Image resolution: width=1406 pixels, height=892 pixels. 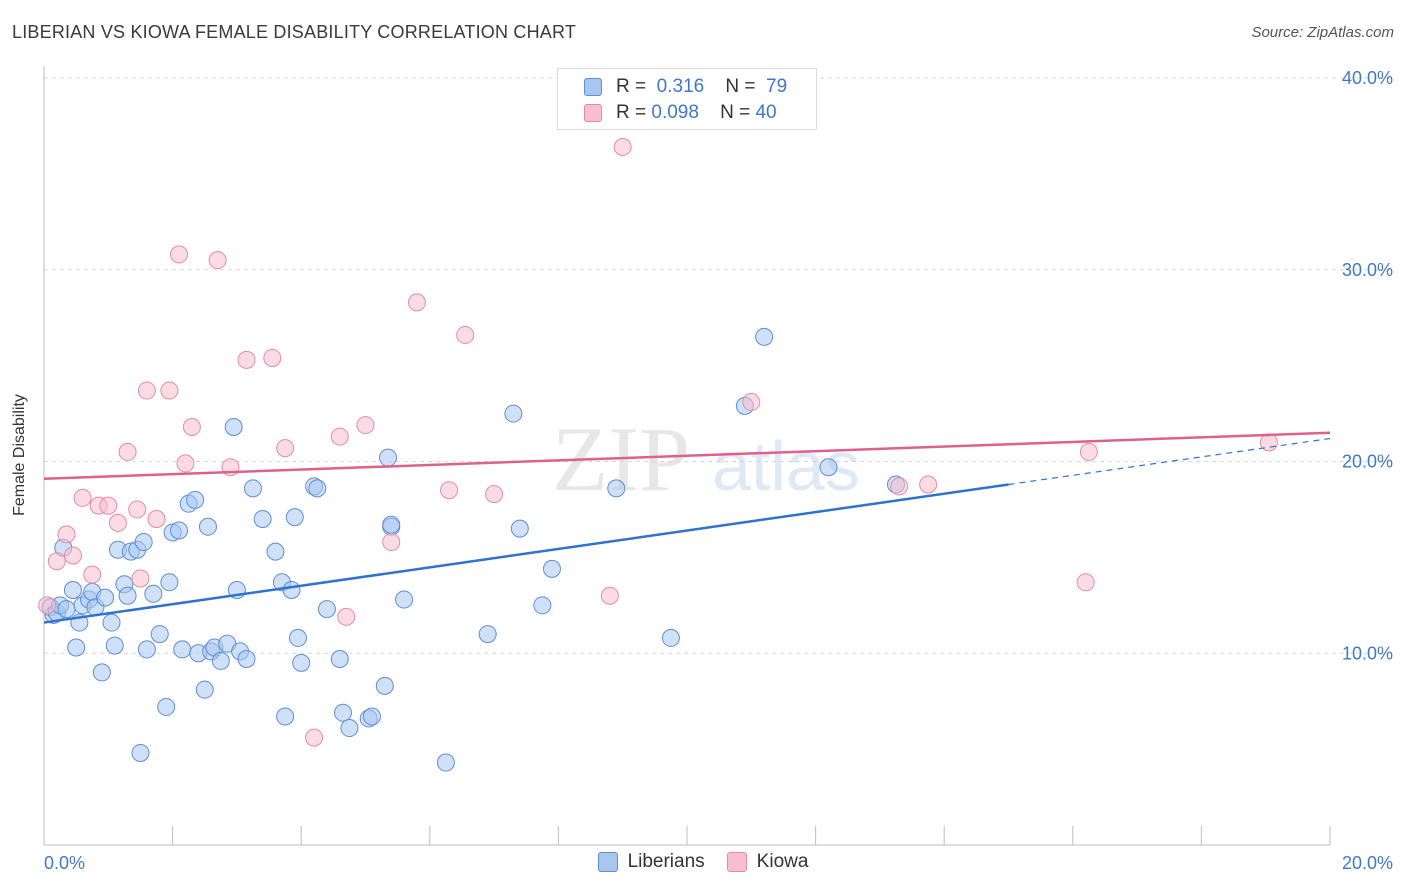 I want to click on series-legend: Liberians Kiowa, so click(x=703, y=862).